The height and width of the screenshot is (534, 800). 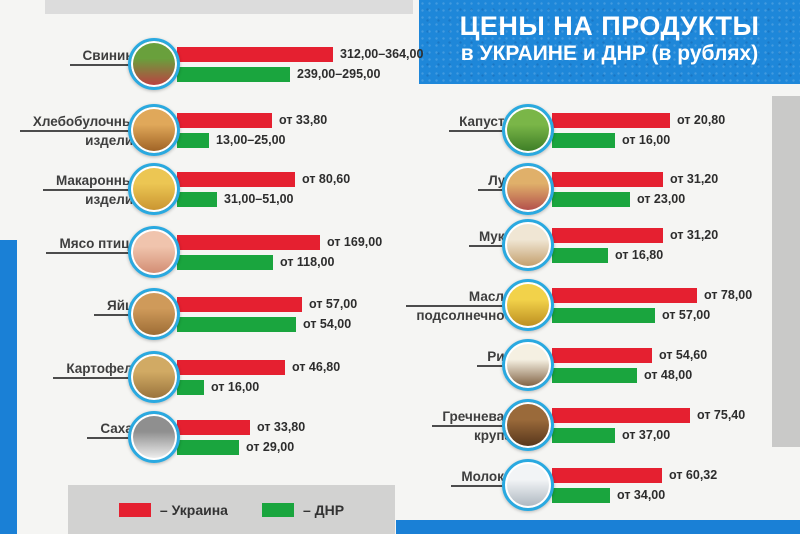 What do you see at coordinates (477, 416) in the screenshot?
I see `product-label-line1: Гречневая` at bounding box center [477, 416].